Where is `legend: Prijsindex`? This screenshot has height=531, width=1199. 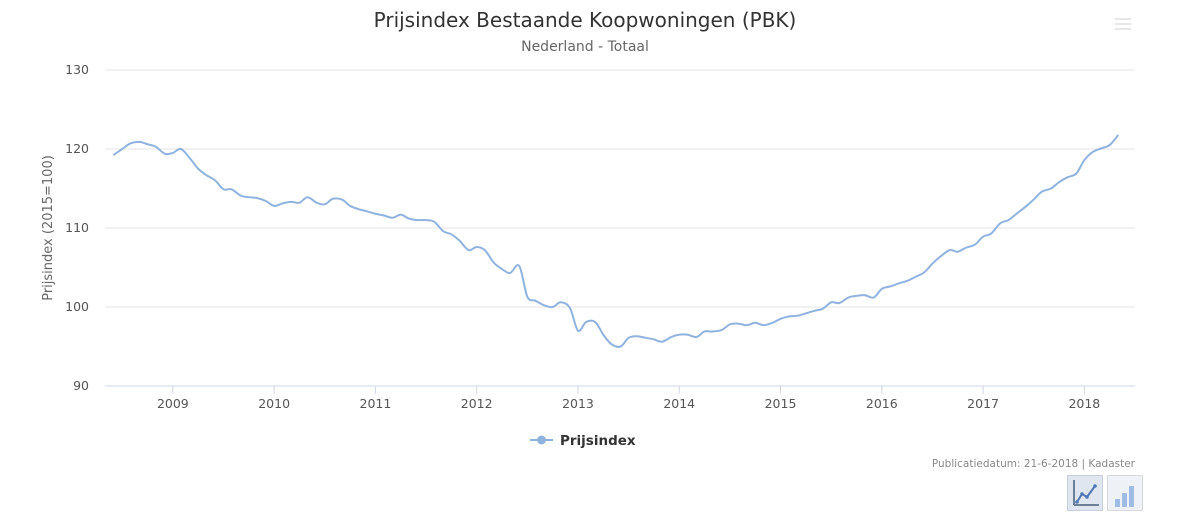
legend: Prijsindex is located at coordinates (583, 441).